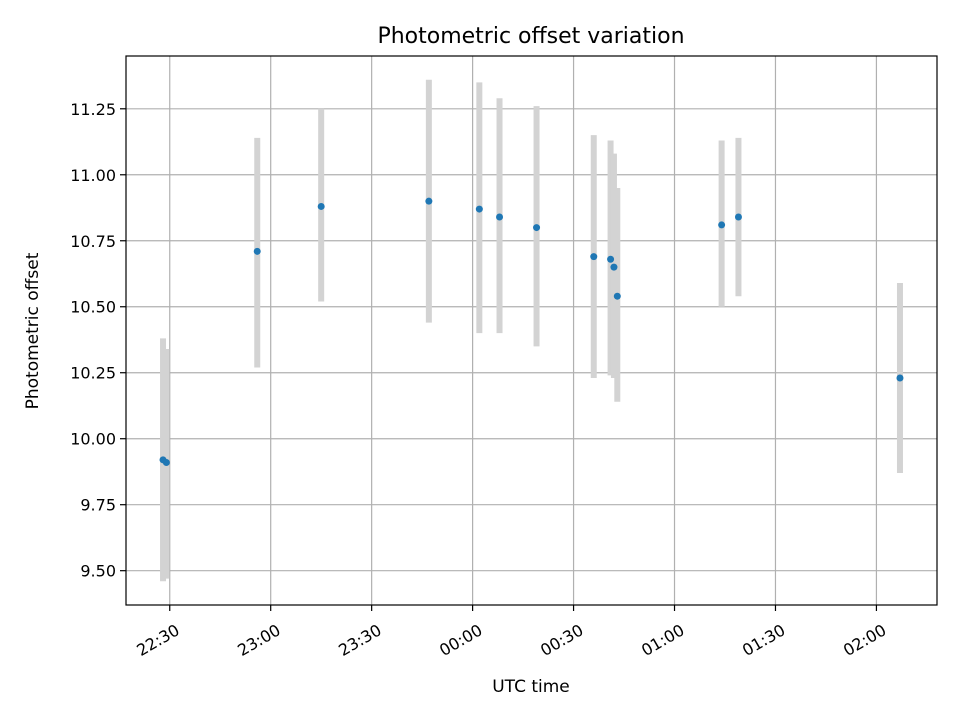  What do you see at coordinates (33, 330) in the screenshot?
I see `y-axis-label: Photometric offset` at bounding box center [33, 330].